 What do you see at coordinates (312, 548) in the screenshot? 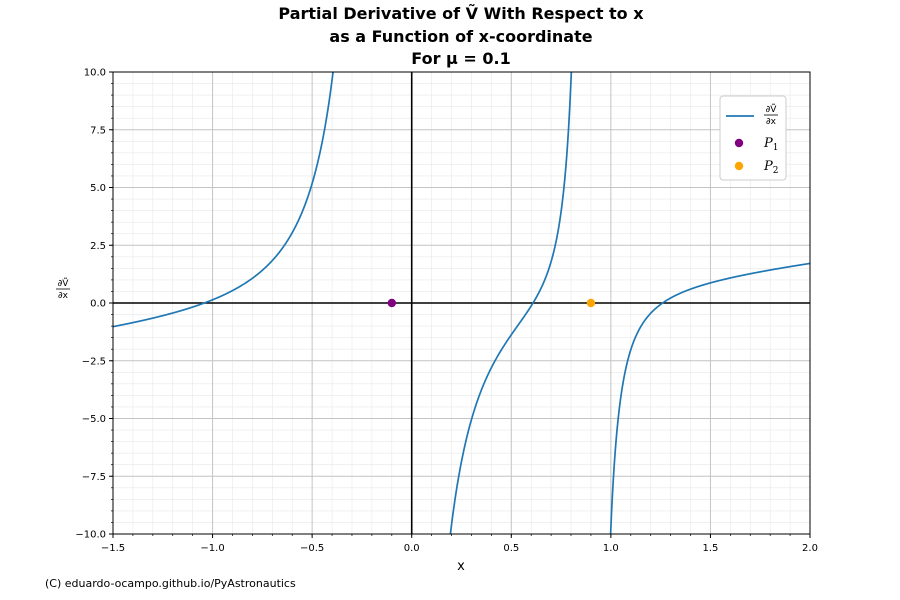
I see `x-tick-label: −0.5` at bounding box center [312, 548].